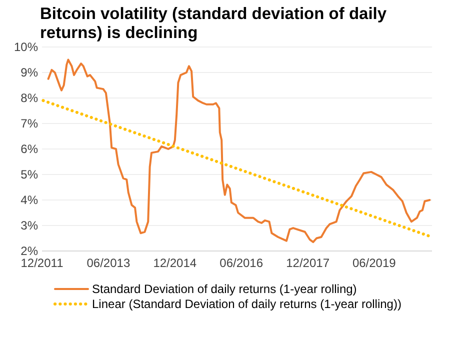 This screenshot has width=454, height=342. I want to click on y-tick-label: 6%, so click(29, 149).